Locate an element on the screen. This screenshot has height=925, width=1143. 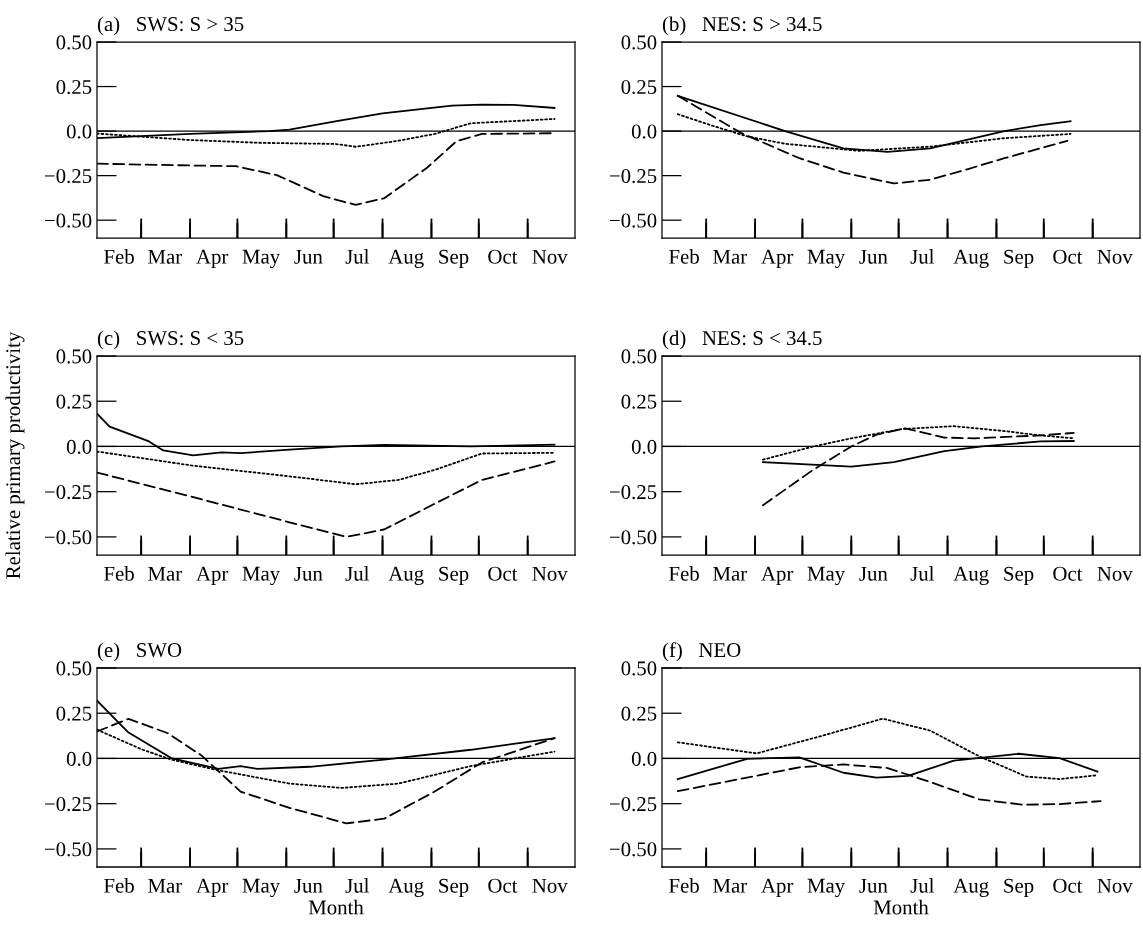
chart-title: (e) SWO is located at coordinates (139, 652).